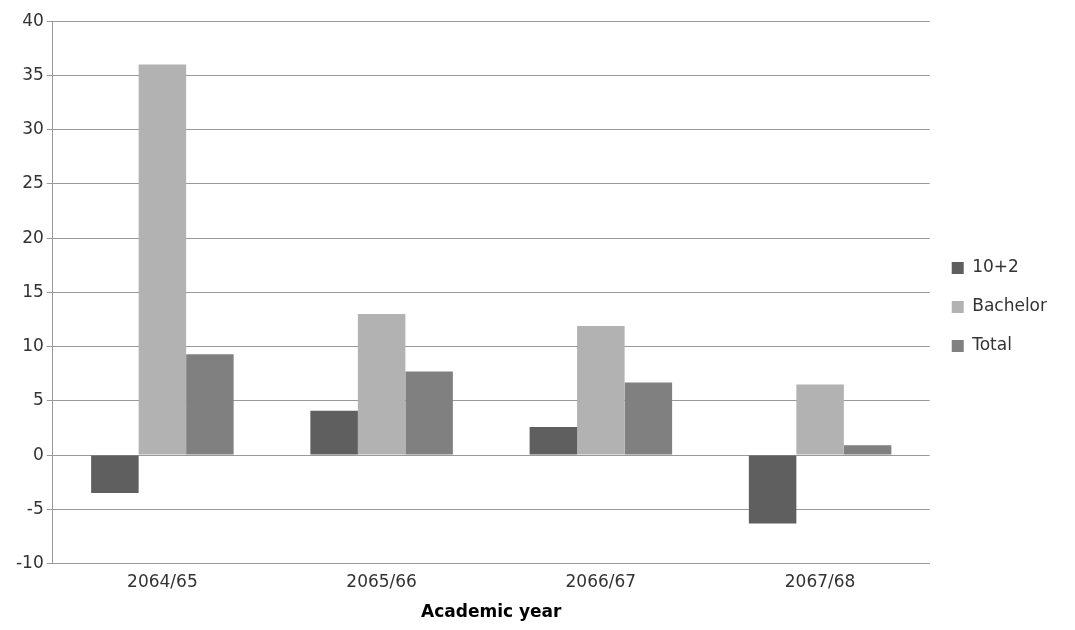 The height and width of the screenshot is (630, 1075). I want to click on x-tick-label: 2065/66, so click(381, 581).